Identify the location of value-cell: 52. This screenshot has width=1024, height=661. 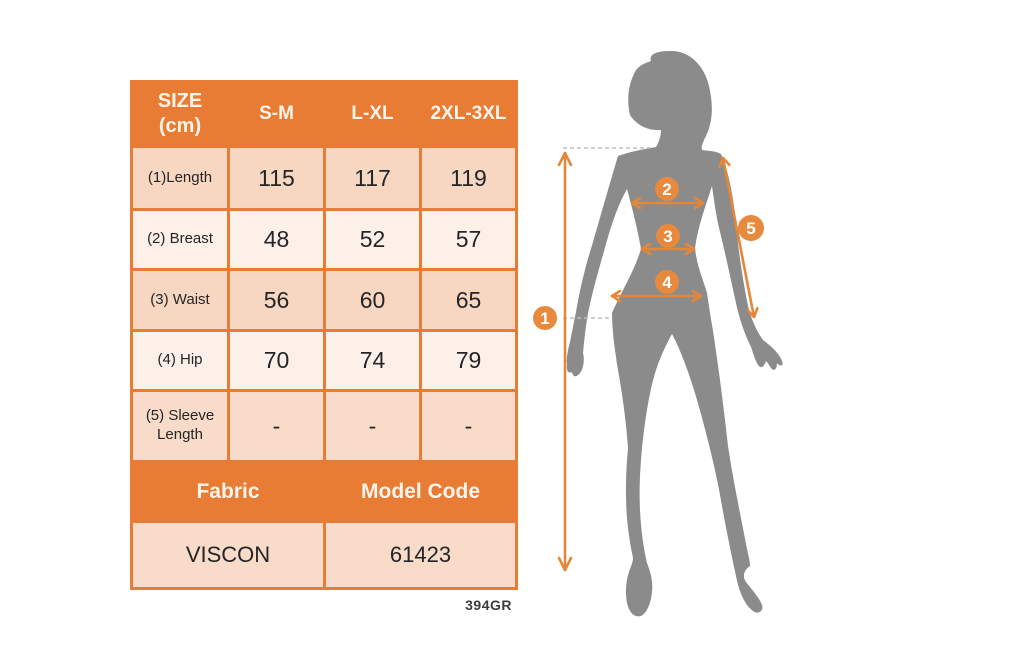
(372, 239).